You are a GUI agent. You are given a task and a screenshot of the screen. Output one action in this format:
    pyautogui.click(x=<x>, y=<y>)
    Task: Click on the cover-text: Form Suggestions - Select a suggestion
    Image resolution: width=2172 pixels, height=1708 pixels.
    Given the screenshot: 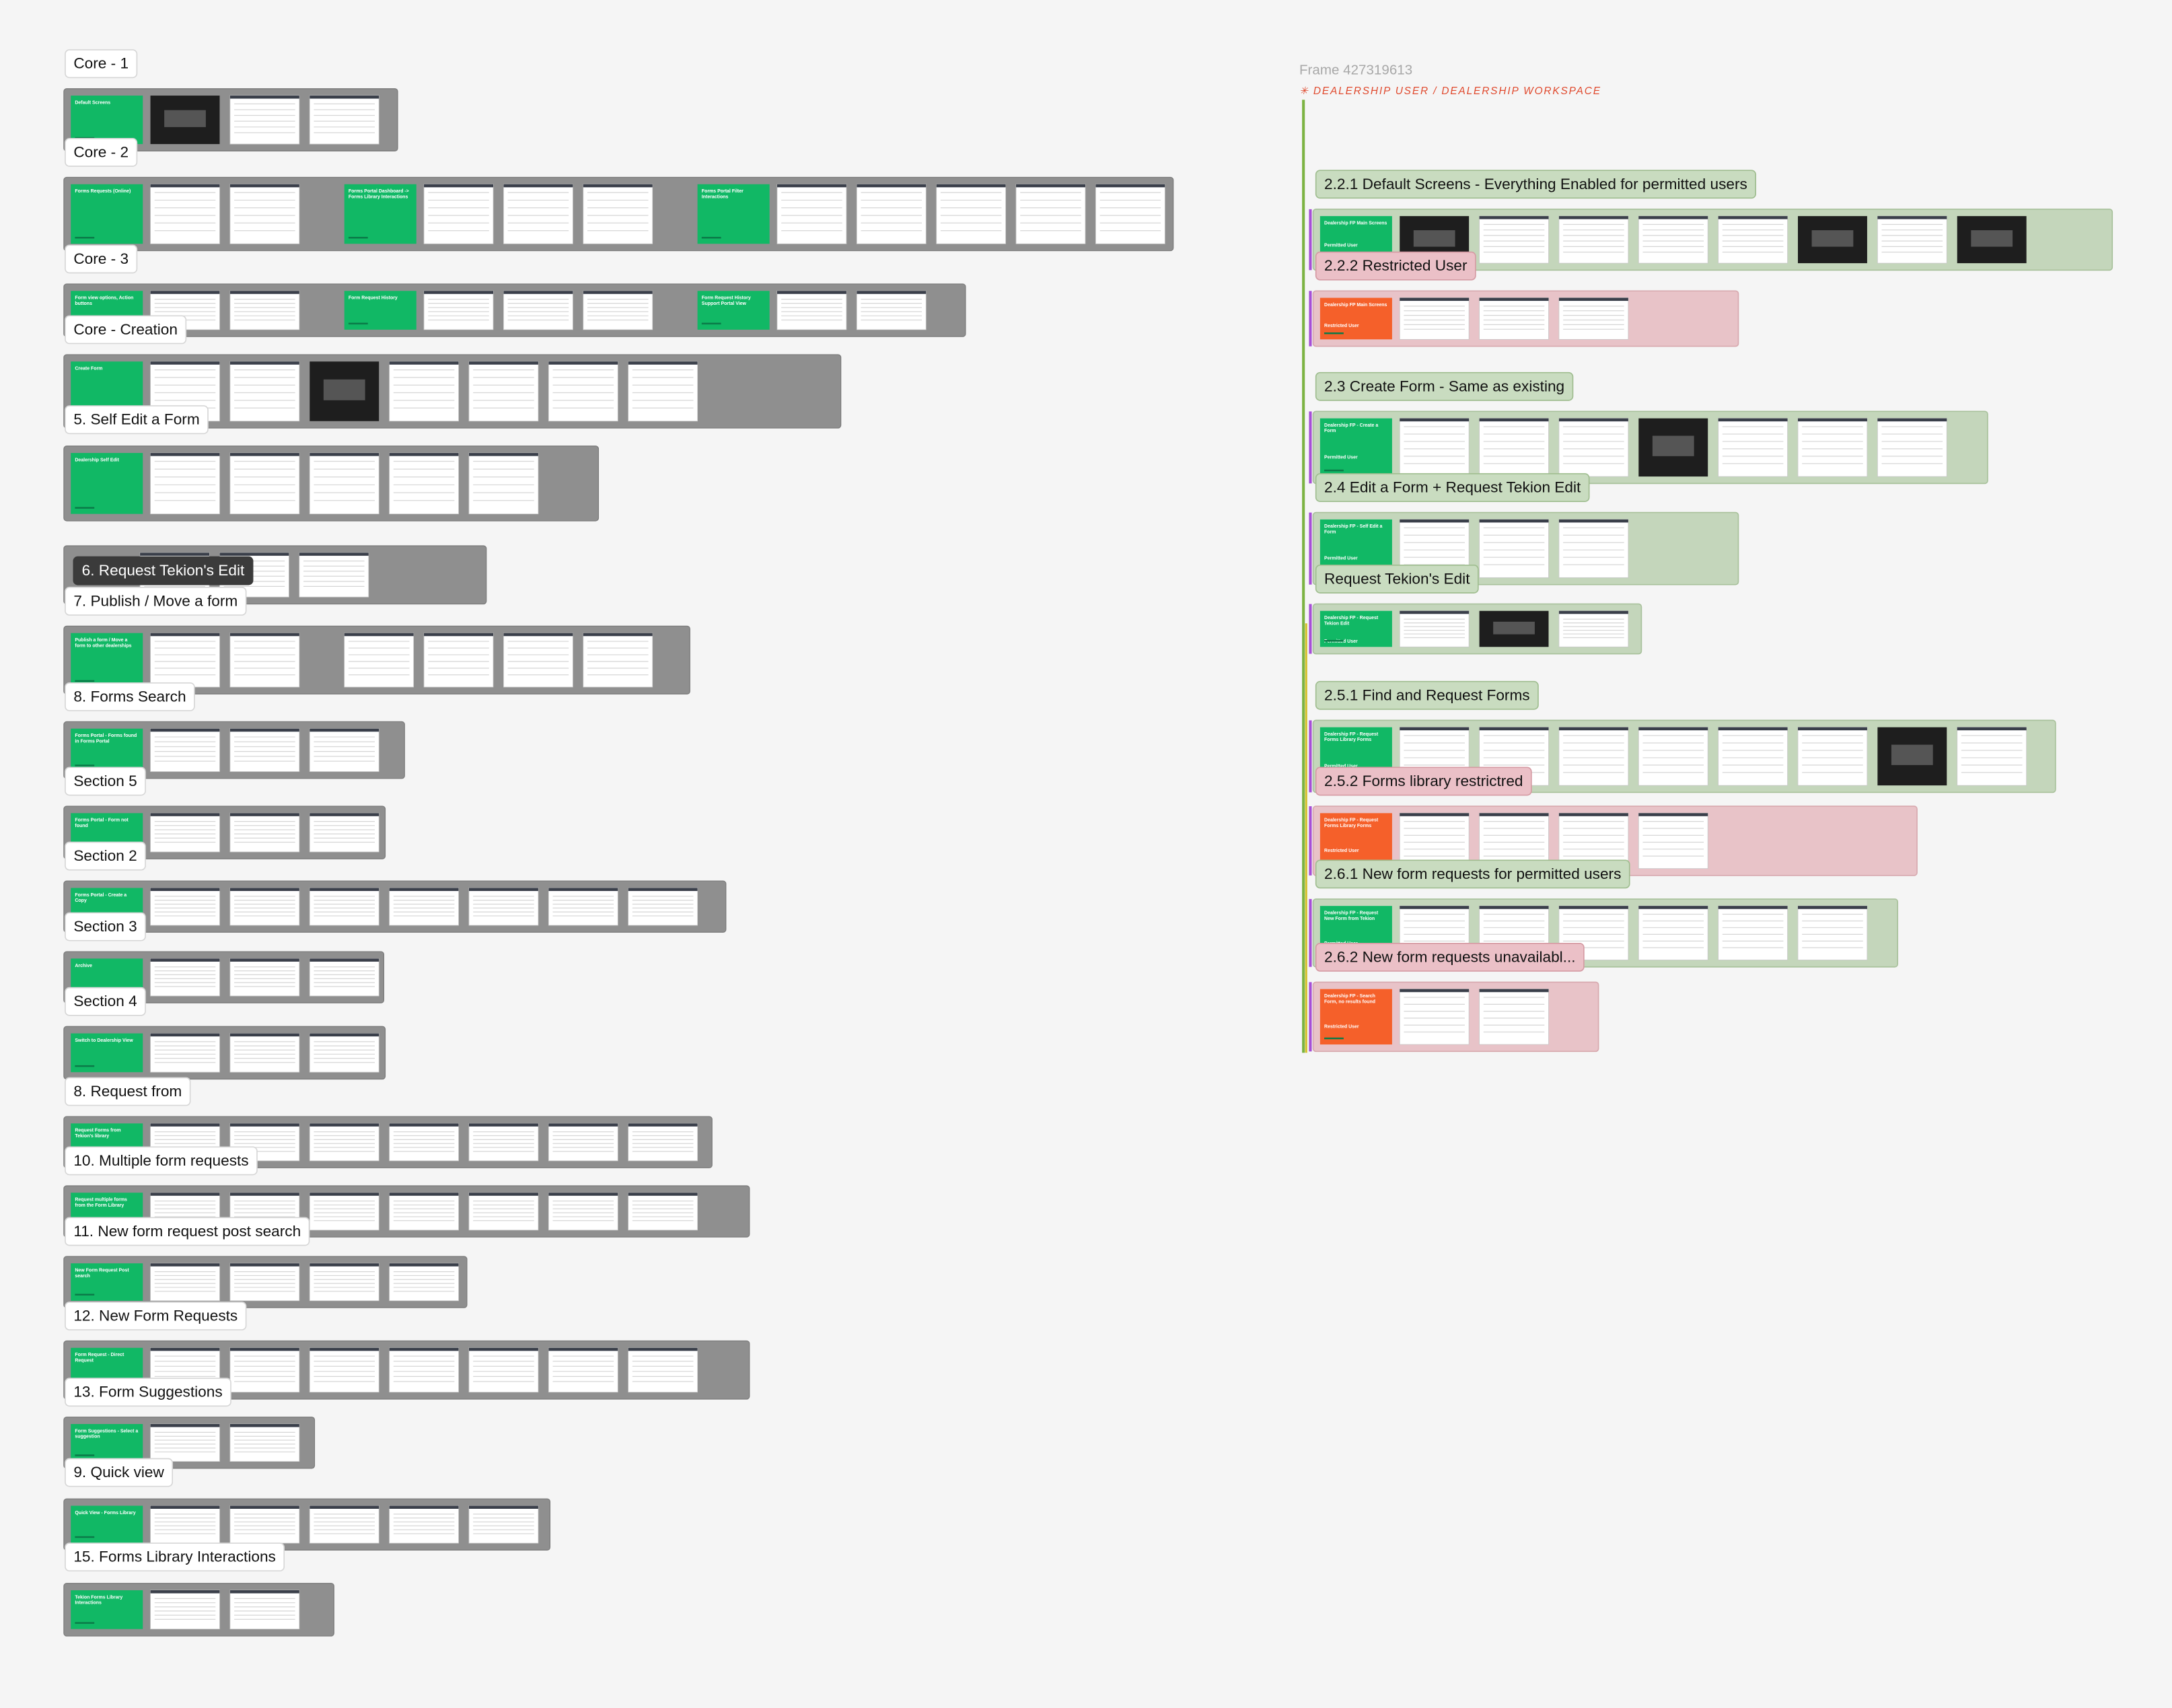 What is the action you would take?
    pyautogui.click(x=107, y=1443)
    